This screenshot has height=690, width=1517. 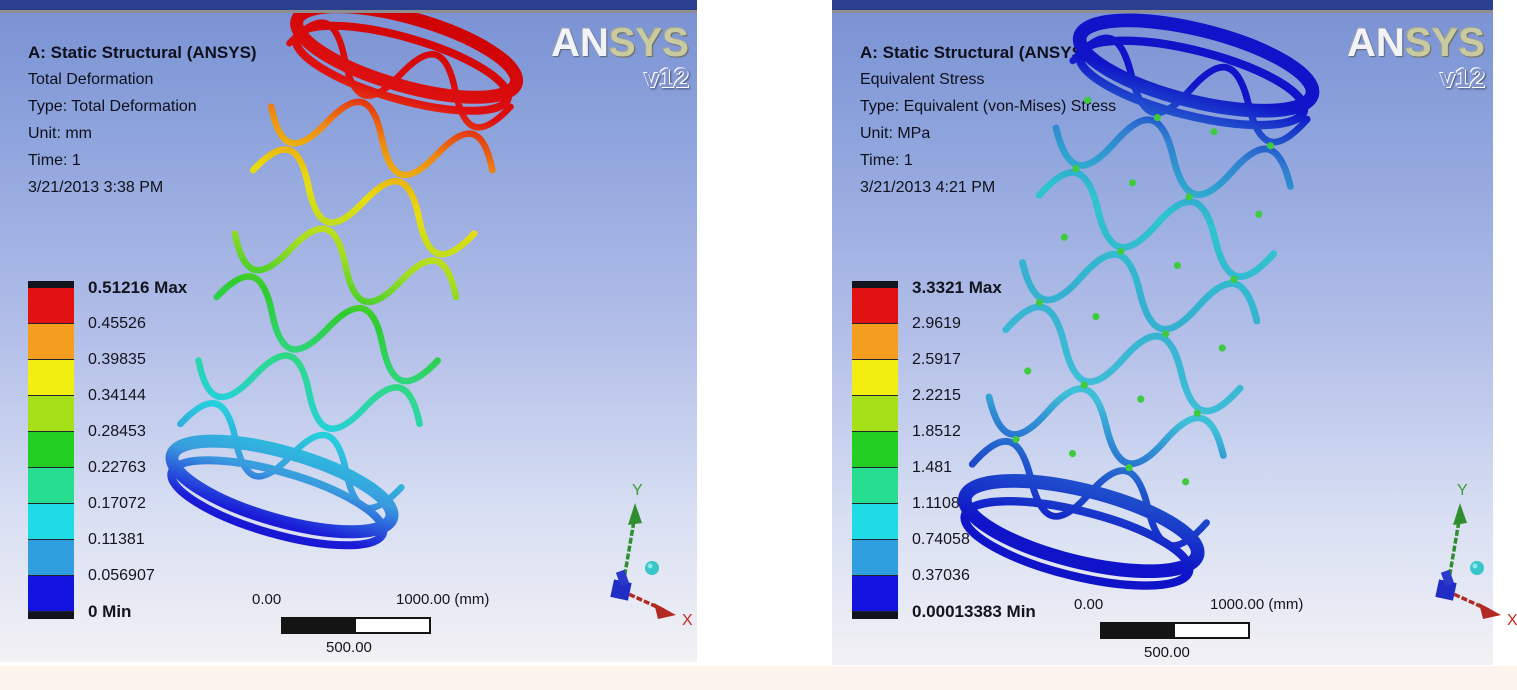 What do you see at coordinates (117, 395) in the screenshot?
I see `legend-value: 0.34144` at bounding box center [117, 395].